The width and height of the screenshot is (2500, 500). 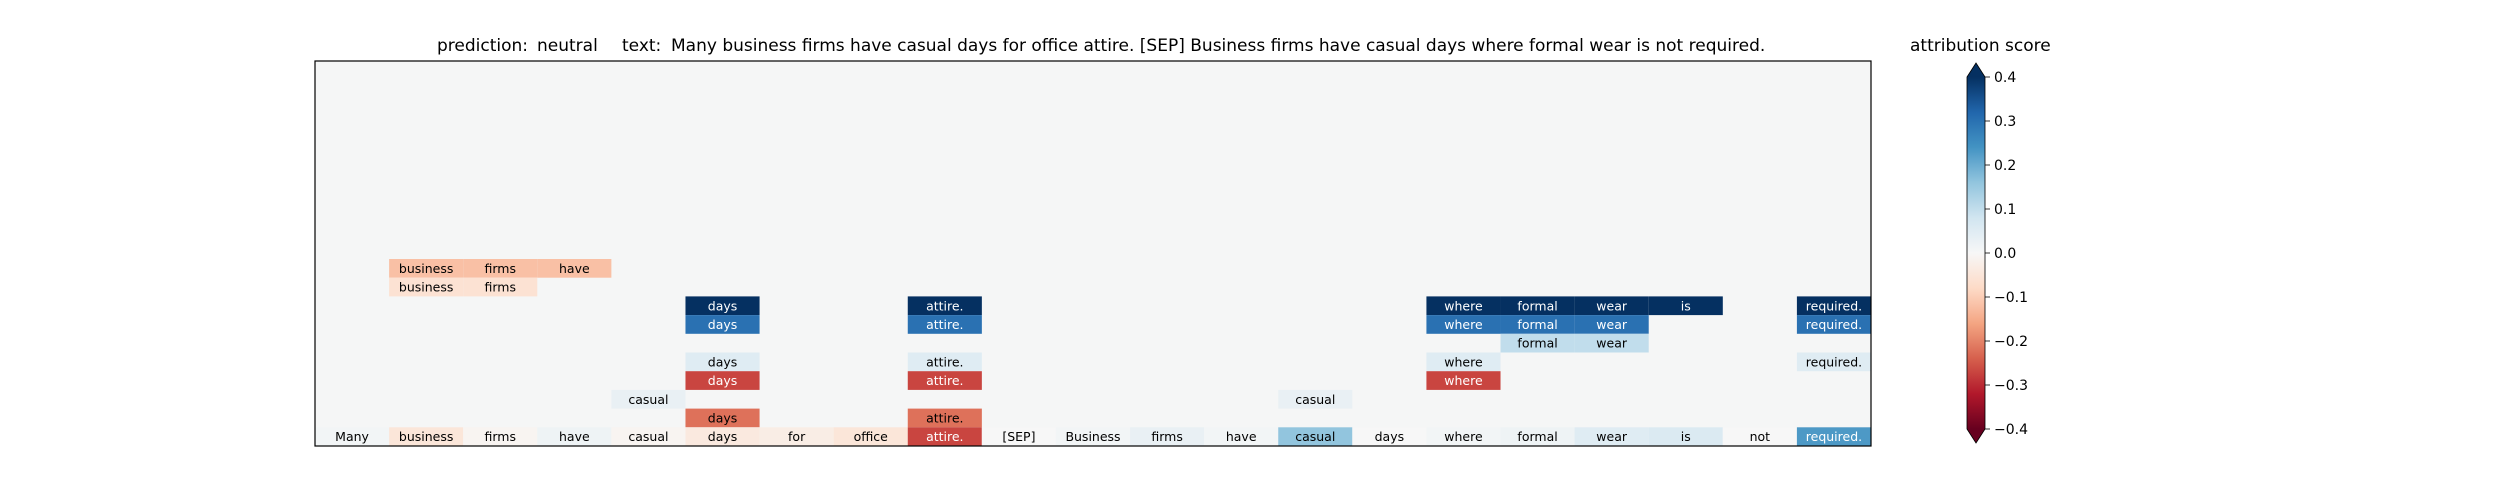 I want to click on colorbar-tick-label: −0.3, so click(x=2011, y=386).